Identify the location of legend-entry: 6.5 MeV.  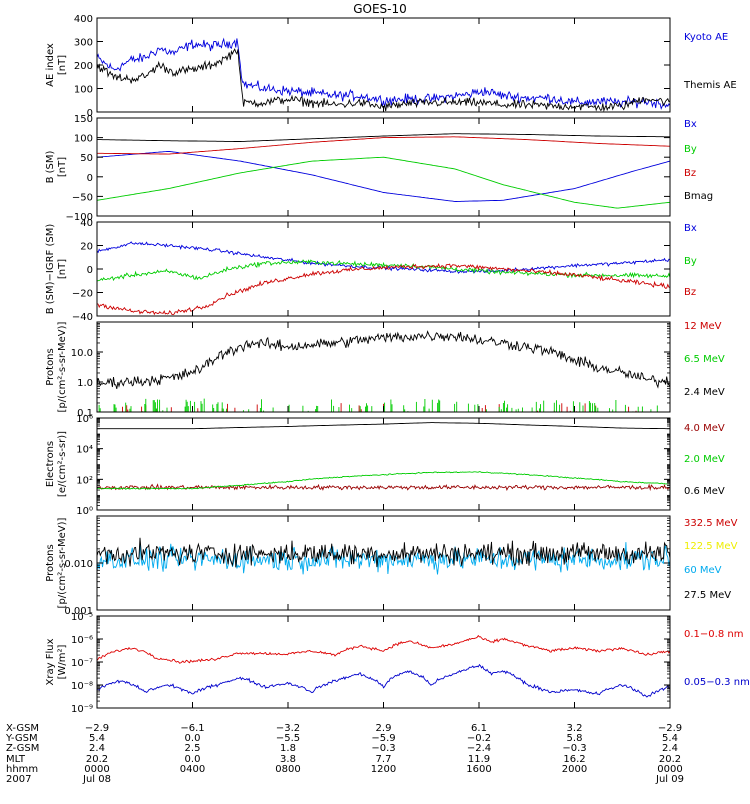
(704, 359).